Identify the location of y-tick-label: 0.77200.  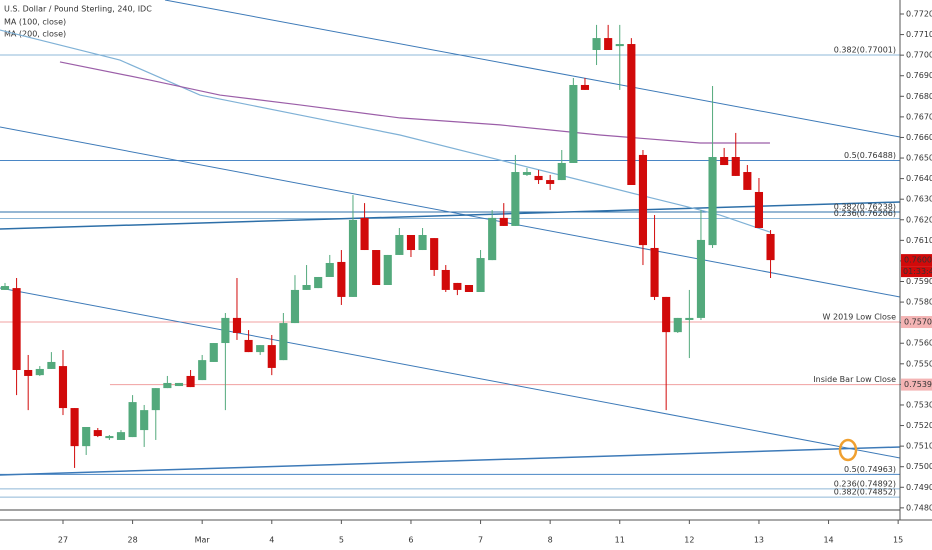
(919, 13).